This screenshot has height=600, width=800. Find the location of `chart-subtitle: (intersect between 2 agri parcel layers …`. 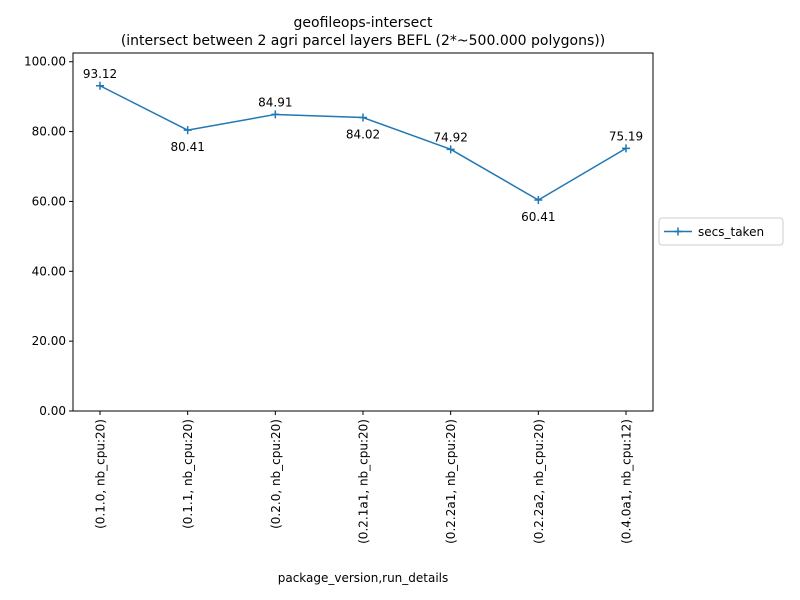

chart-subtitle: (intersect between 2 agri parcel layers … is located at coordinates (363, 41).